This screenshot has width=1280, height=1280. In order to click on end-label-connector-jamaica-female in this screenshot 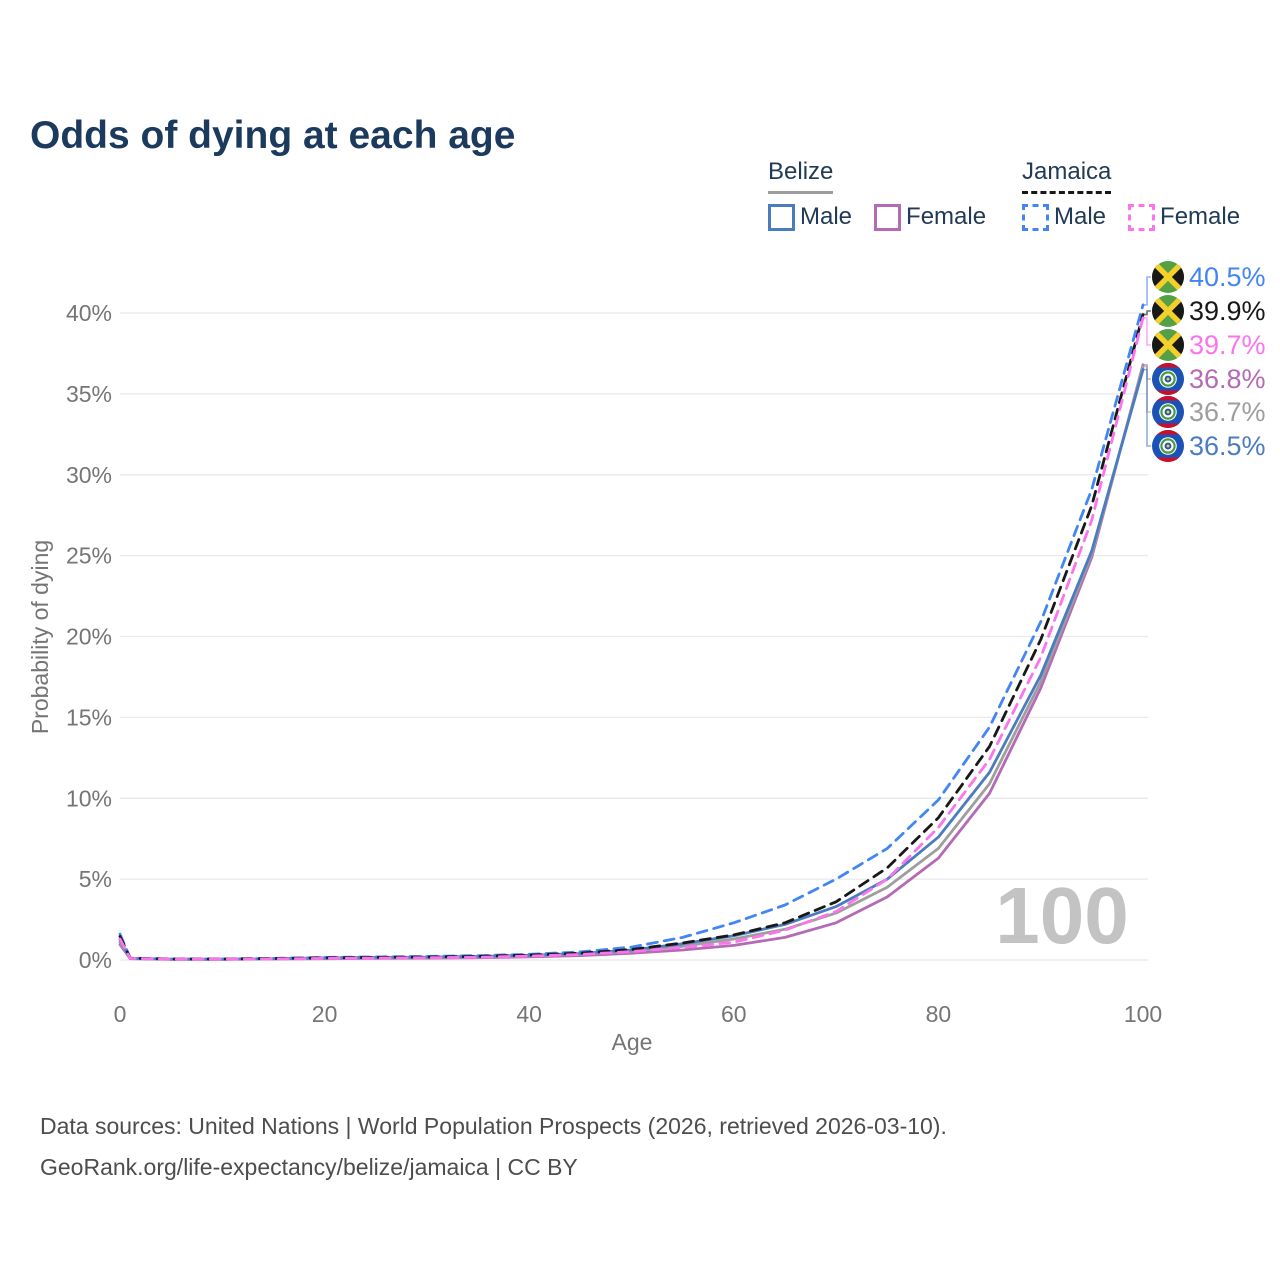, I will do `click(1147, 331)`.